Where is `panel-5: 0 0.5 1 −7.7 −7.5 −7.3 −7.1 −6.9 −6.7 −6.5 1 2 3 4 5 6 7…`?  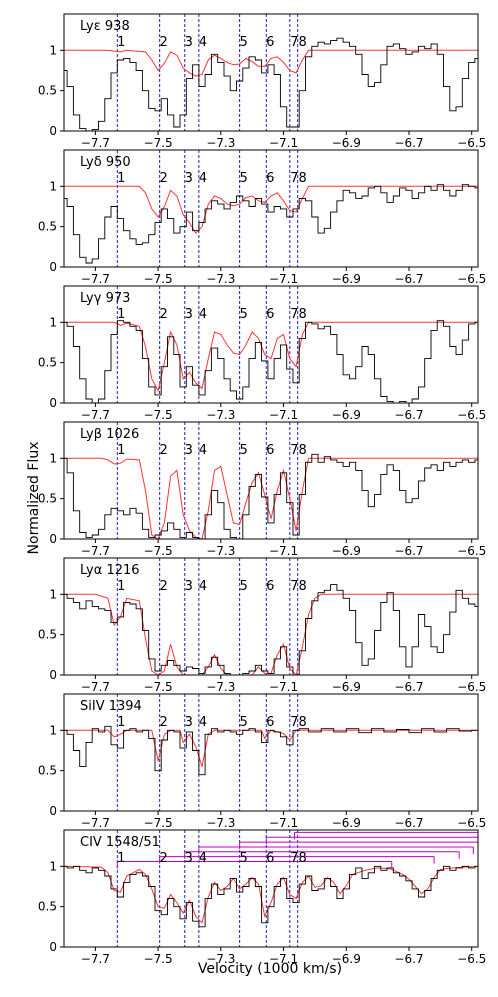
panel-5: 0 0.5 1 −7.7 −7.5 −7.3 −7.1 −6.9 −6.7 −6.5 1 2 3 4 5 6 7… is located at coordinates (262, 625).